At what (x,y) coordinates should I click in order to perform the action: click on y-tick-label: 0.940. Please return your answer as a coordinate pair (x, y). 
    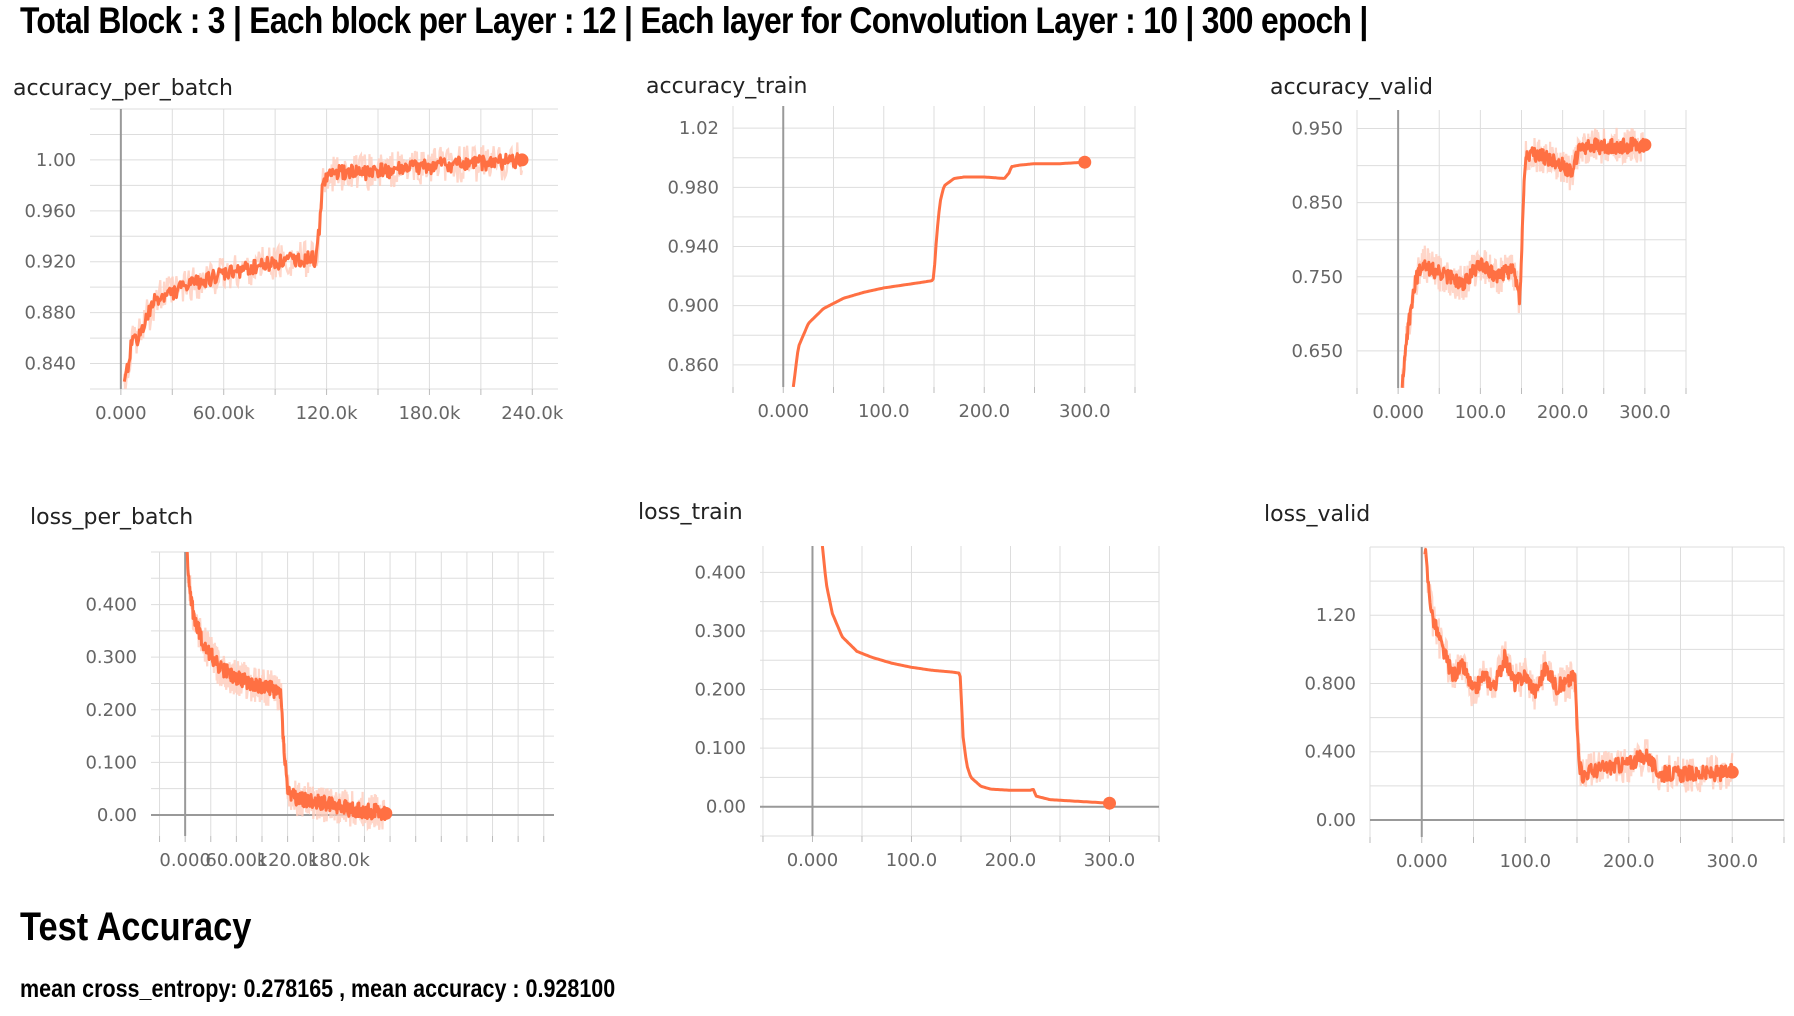
    Looking at the image, I should click on (693, 247).